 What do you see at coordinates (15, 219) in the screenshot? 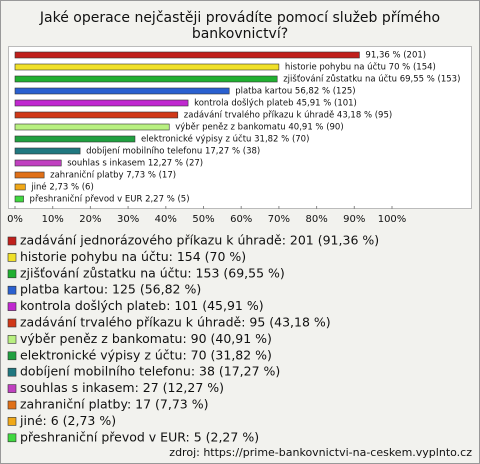
I see `x-tick-label: 0%` at bounding box center [15, 219].